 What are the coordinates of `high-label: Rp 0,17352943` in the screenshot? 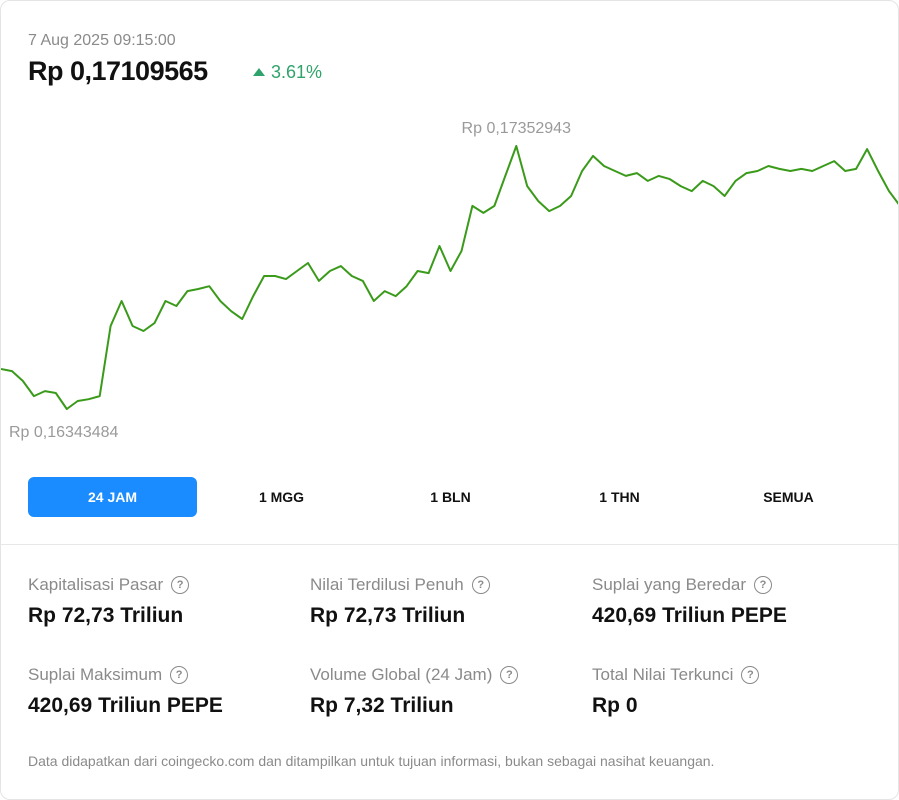 It's located at (517, 128).